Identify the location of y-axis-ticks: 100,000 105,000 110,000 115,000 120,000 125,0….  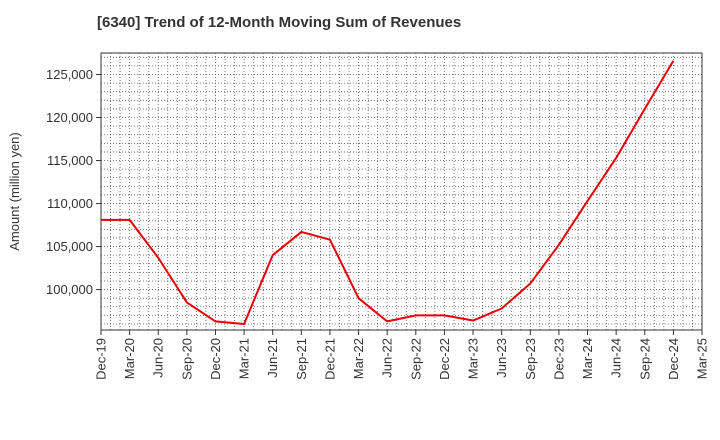
(73, 182).